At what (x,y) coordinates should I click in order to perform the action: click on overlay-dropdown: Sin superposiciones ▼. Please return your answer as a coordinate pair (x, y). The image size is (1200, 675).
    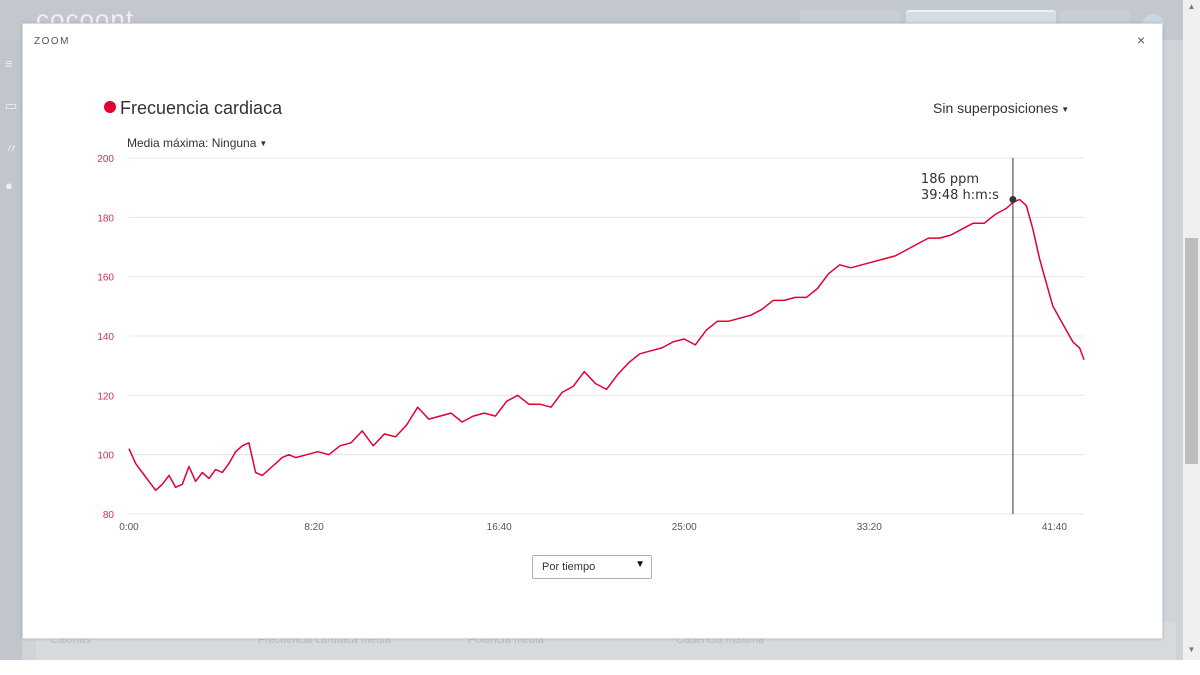
    Looking at the image, I should click on (1001, 108).